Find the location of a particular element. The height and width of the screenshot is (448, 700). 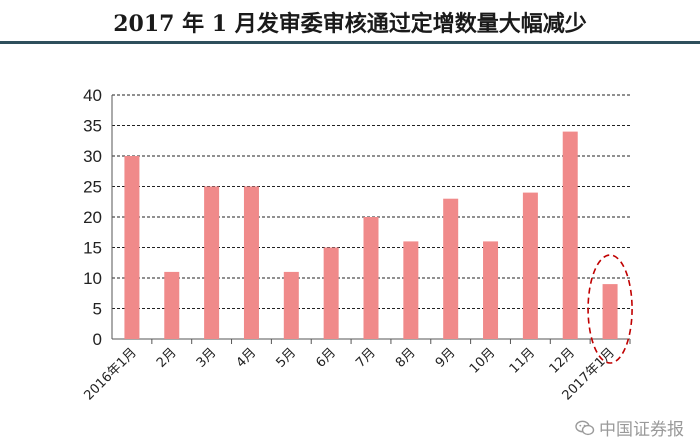

x-tick-label: 12月 is located at coordinates (562, 360).